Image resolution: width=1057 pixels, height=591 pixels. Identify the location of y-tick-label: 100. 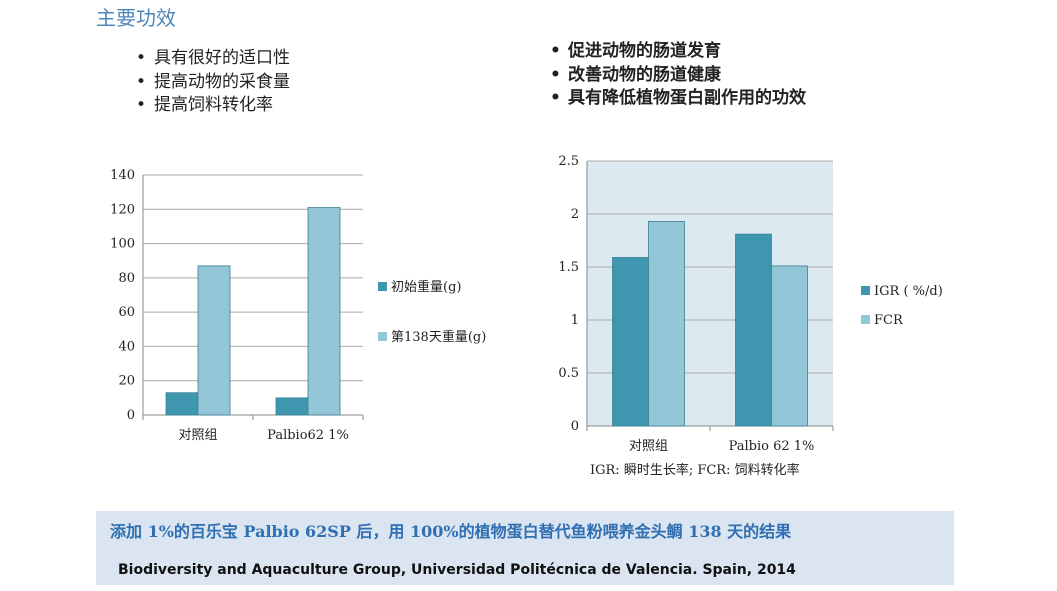
(122, 244).